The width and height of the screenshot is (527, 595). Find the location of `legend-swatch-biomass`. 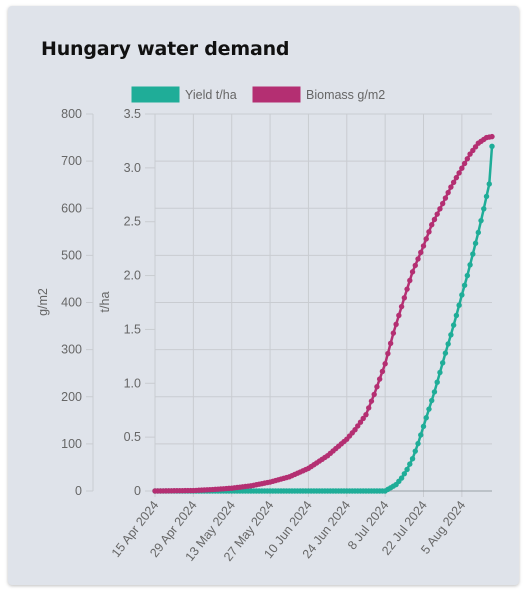

legend-swatch-biomass is located at coordinates (276, 94).